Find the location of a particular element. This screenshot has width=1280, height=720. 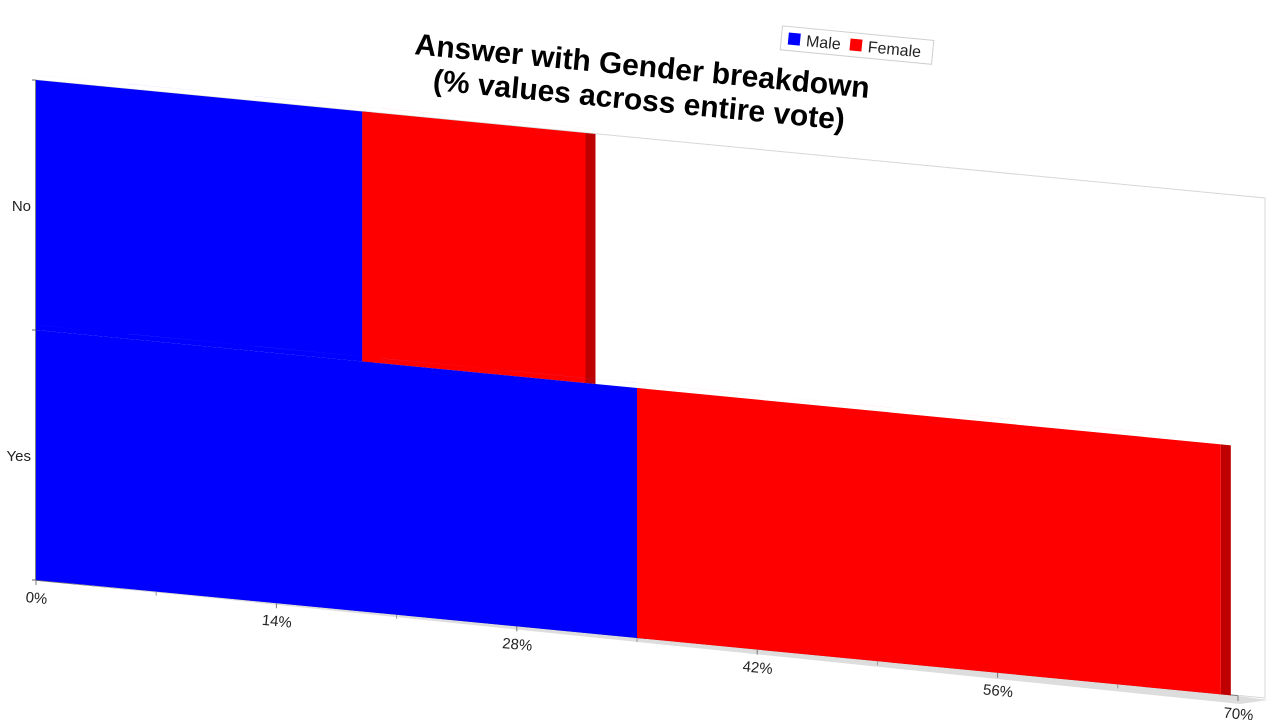

bar-side-yes-female is located at coordinates (1225, 570).